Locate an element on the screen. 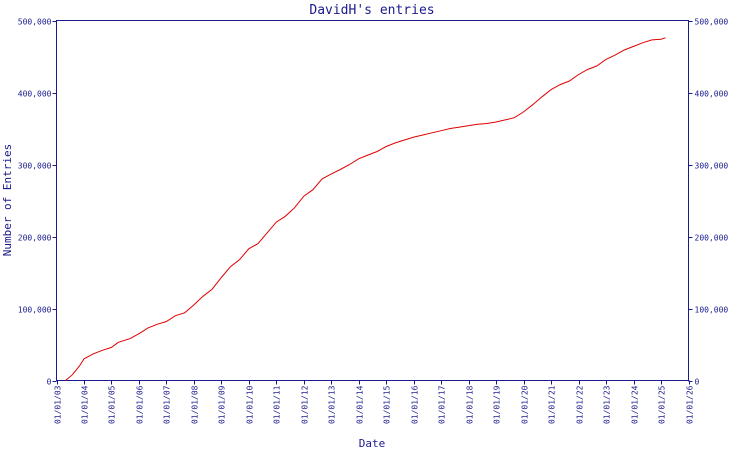 This screenshot has height=450, width=750. x-tick-label: 01/01/25 is located at coordinates (662, 404).